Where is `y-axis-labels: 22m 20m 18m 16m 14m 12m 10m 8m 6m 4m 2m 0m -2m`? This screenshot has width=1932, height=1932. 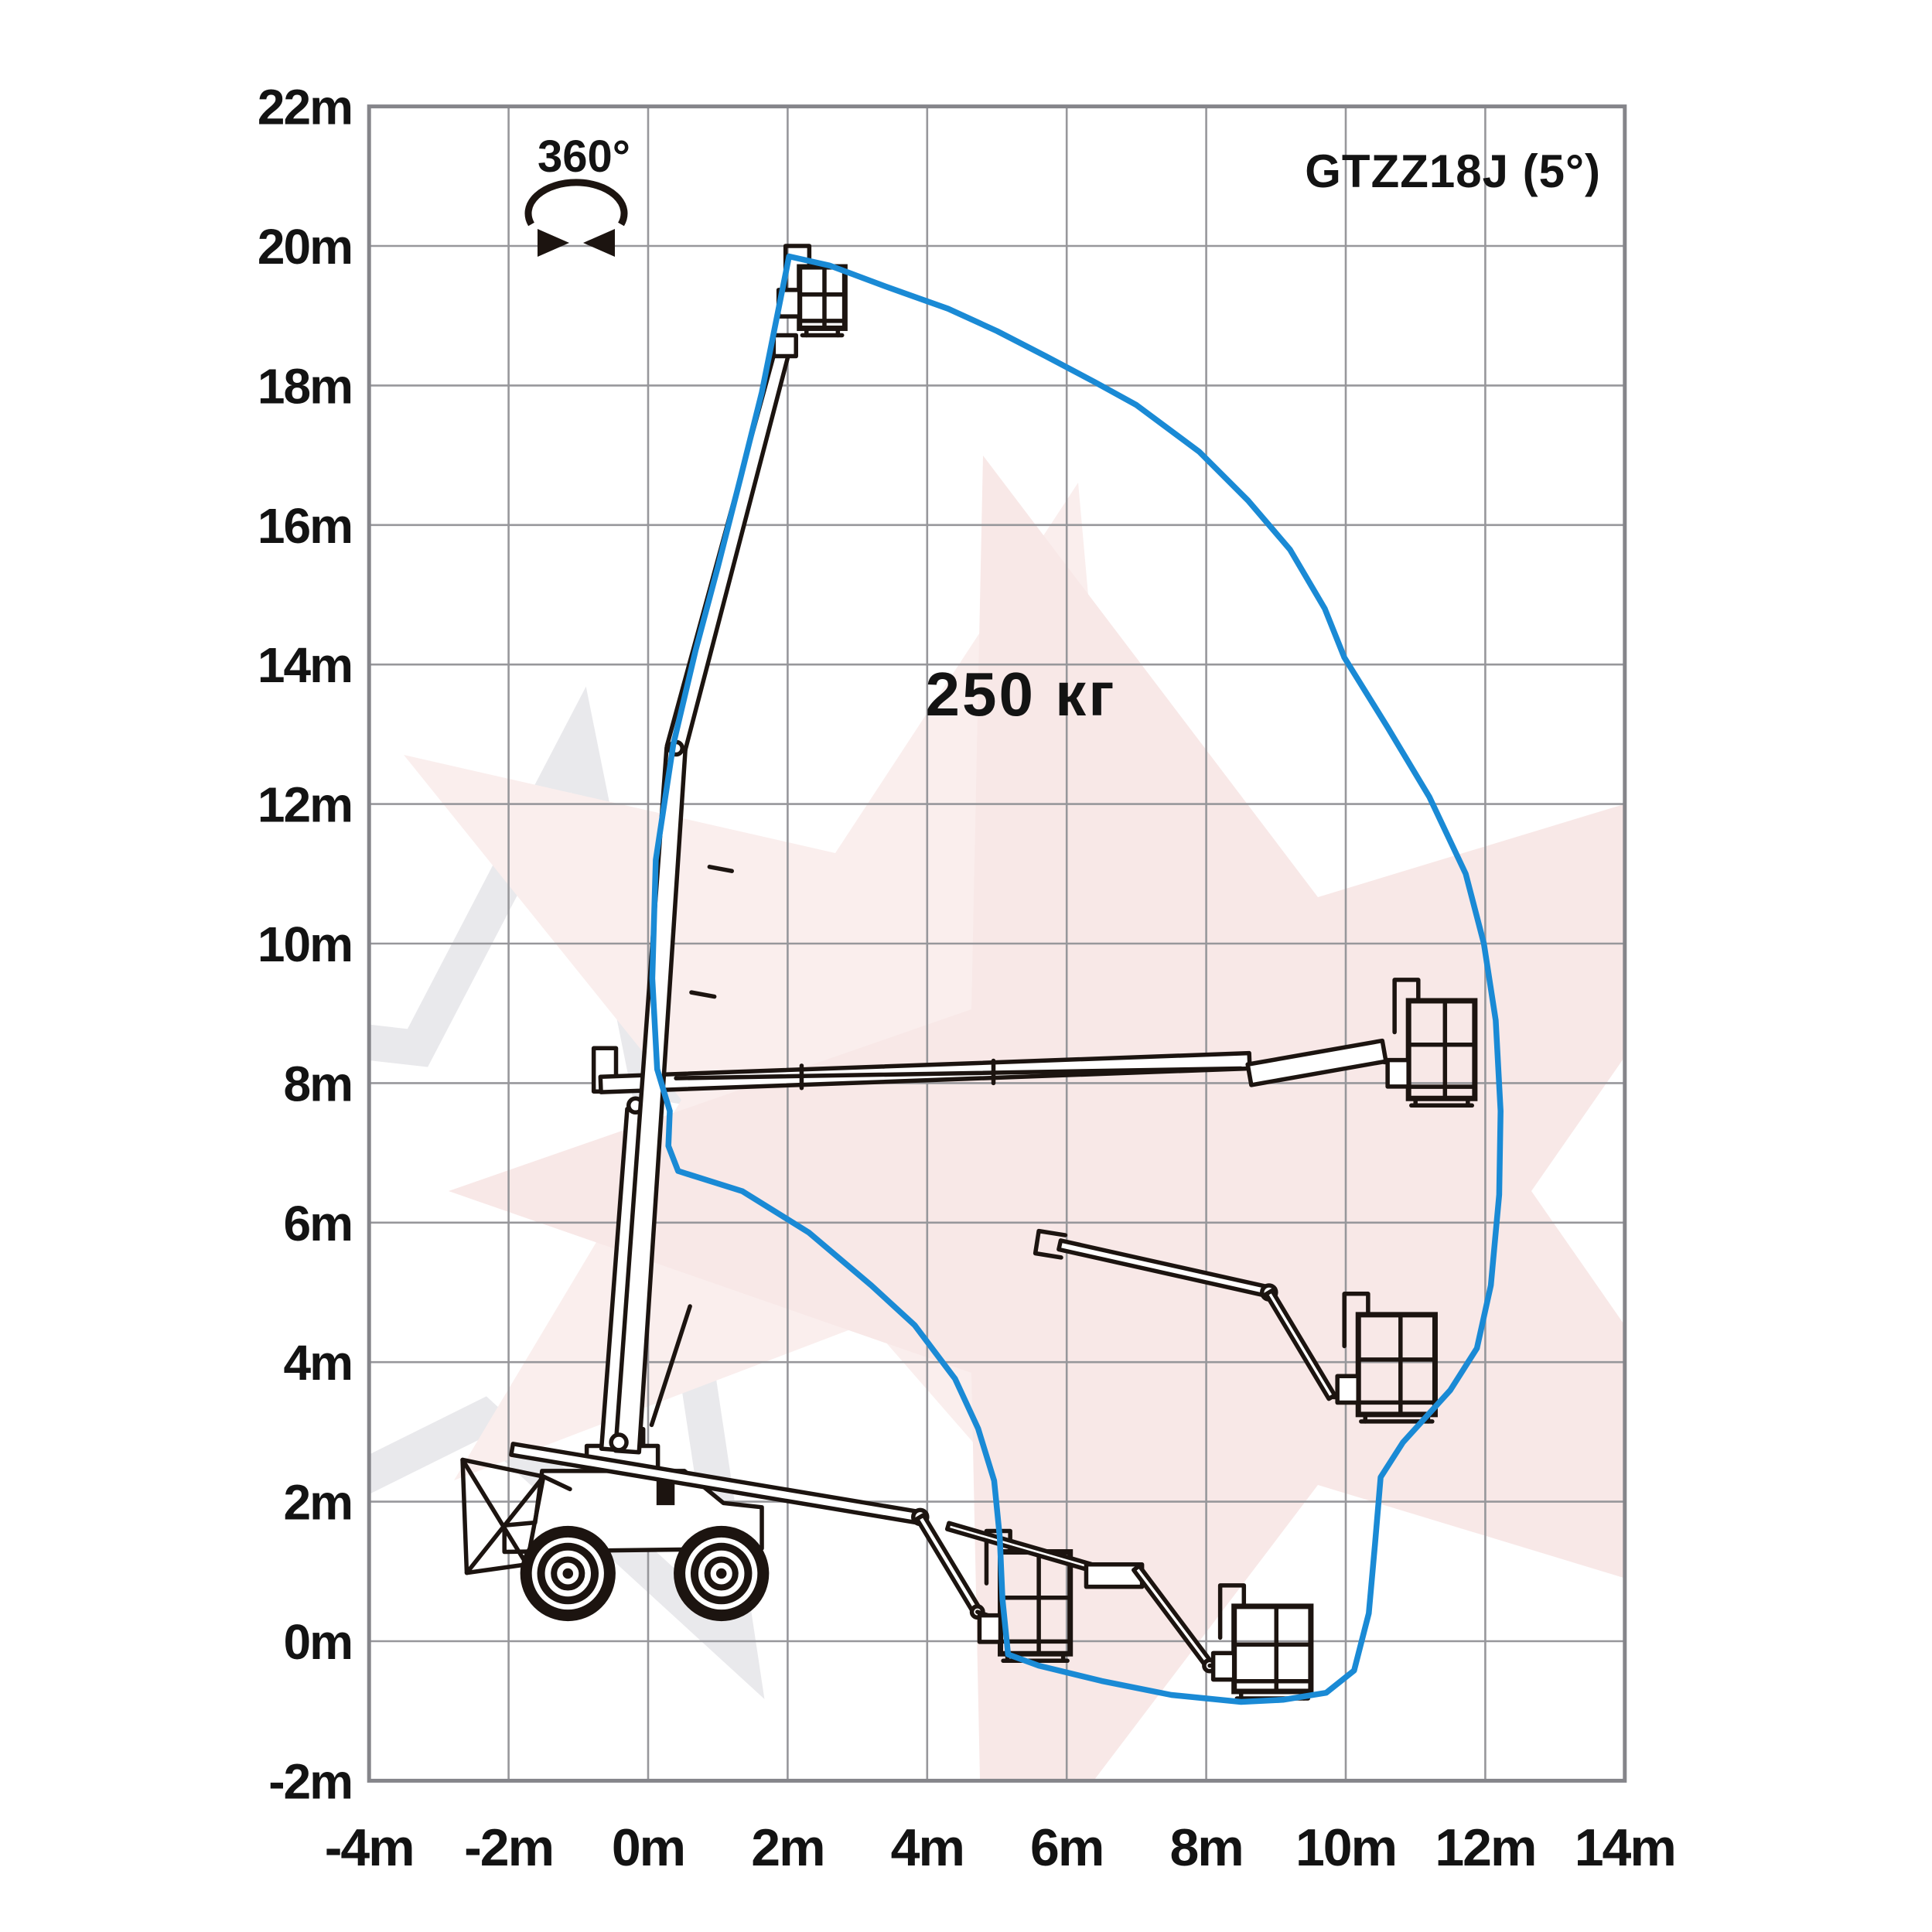
y-axis-labels: 22m 20m 18m 16m 14m 12m 10m 8m 6m 4m 2m 0m -2m is located at coordinates (305, 945).